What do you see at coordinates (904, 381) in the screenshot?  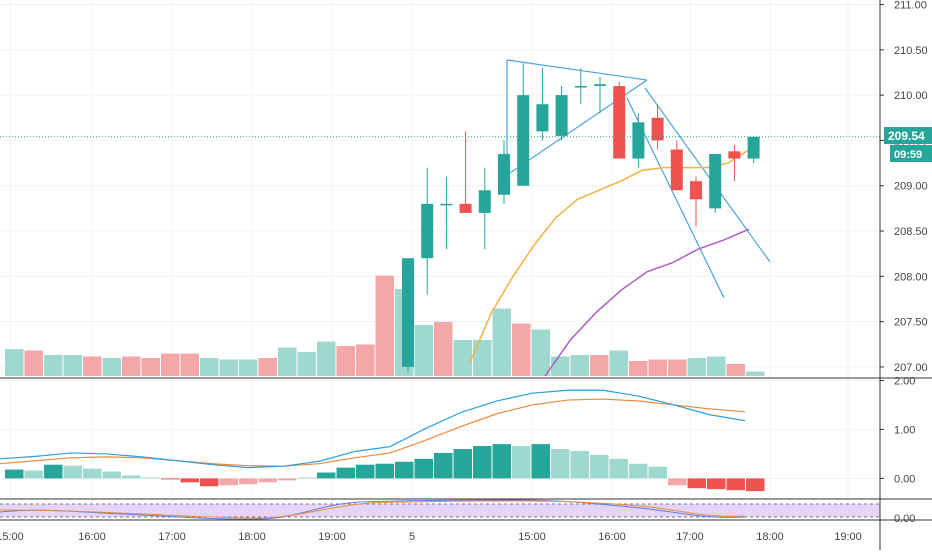 I see `macd-tick-label: 2.00` at bounding box center [904, 381].